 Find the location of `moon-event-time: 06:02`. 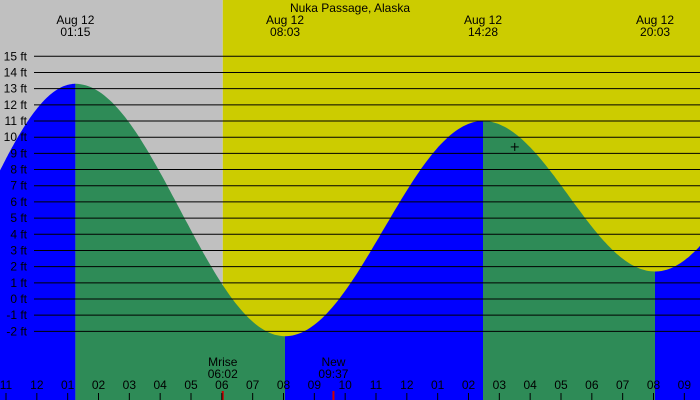

moon-event-time: 06:02 is located at coordinates (223, 374).